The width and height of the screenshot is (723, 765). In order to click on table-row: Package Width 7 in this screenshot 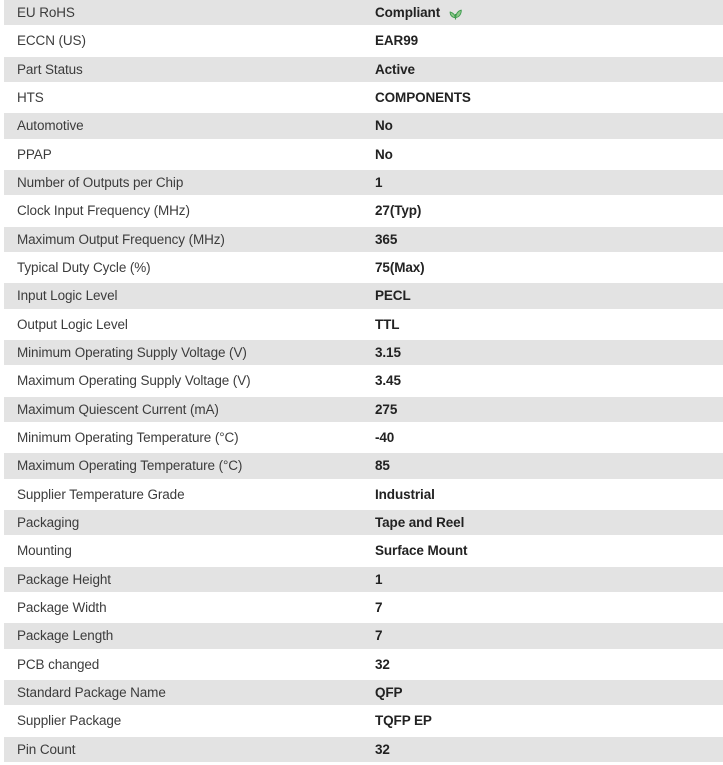, I will do `click(363, 609)`.